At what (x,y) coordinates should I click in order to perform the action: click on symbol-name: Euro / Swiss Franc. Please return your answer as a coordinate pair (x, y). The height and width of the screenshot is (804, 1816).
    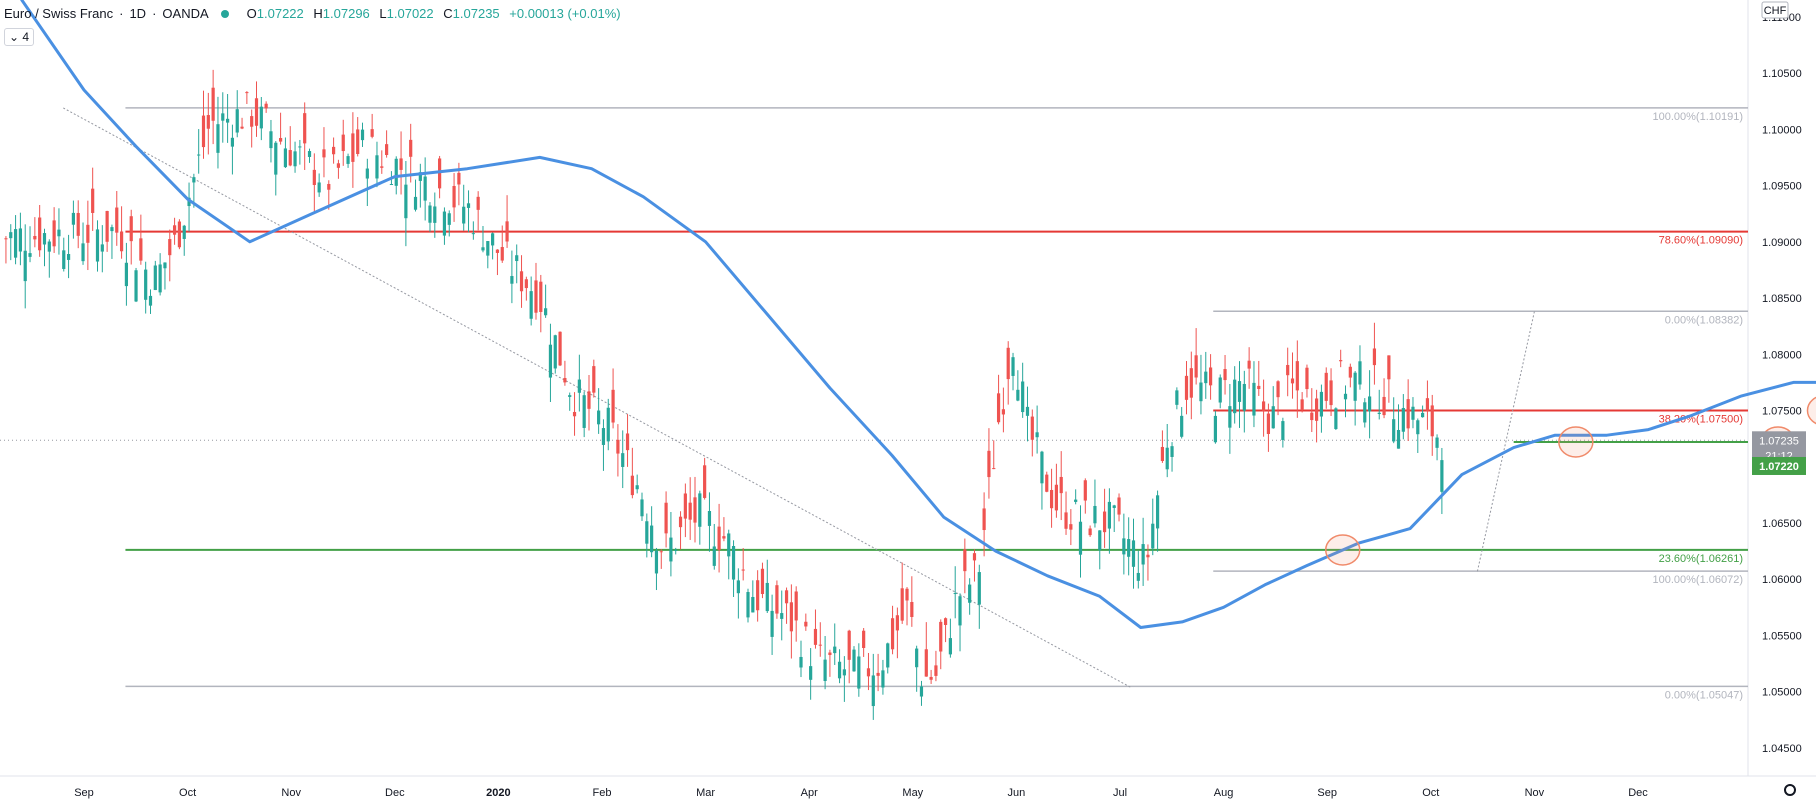
    Looking at the image, I should click on (59, 13).